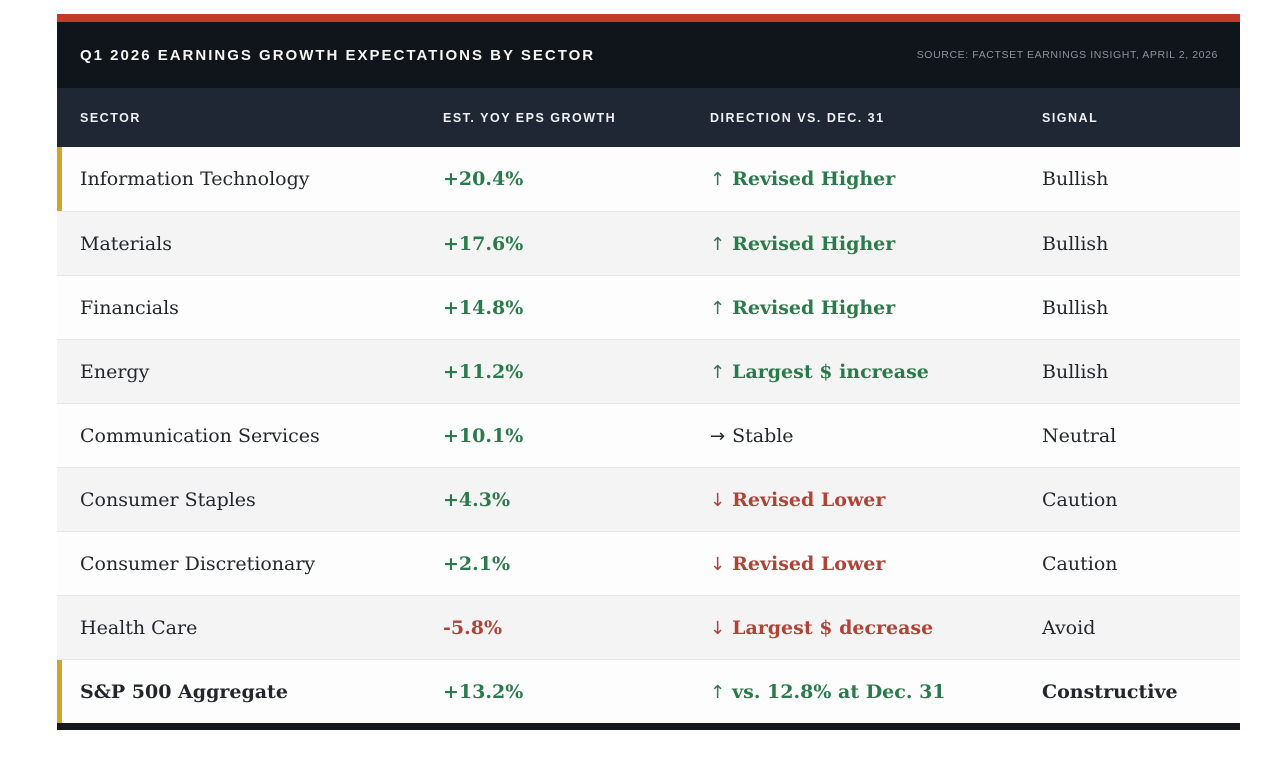 The height and width of the screenshot is (767, 1280). Describe the element at coordinates (1079, 435) in the screenshot. I see `signal-cell: Neutral` at that location.